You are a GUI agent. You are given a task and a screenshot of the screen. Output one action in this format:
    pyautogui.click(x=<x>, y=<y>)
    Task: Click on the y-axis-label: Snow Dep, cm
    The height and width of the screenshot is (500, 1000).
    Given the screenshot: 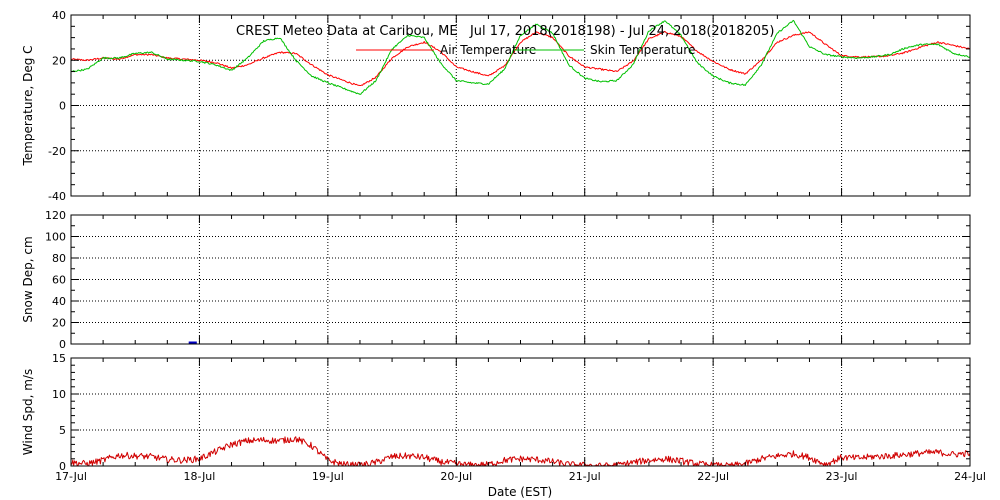 What is the action you would take?
    pyautogui.click(x=28, y=279)
    